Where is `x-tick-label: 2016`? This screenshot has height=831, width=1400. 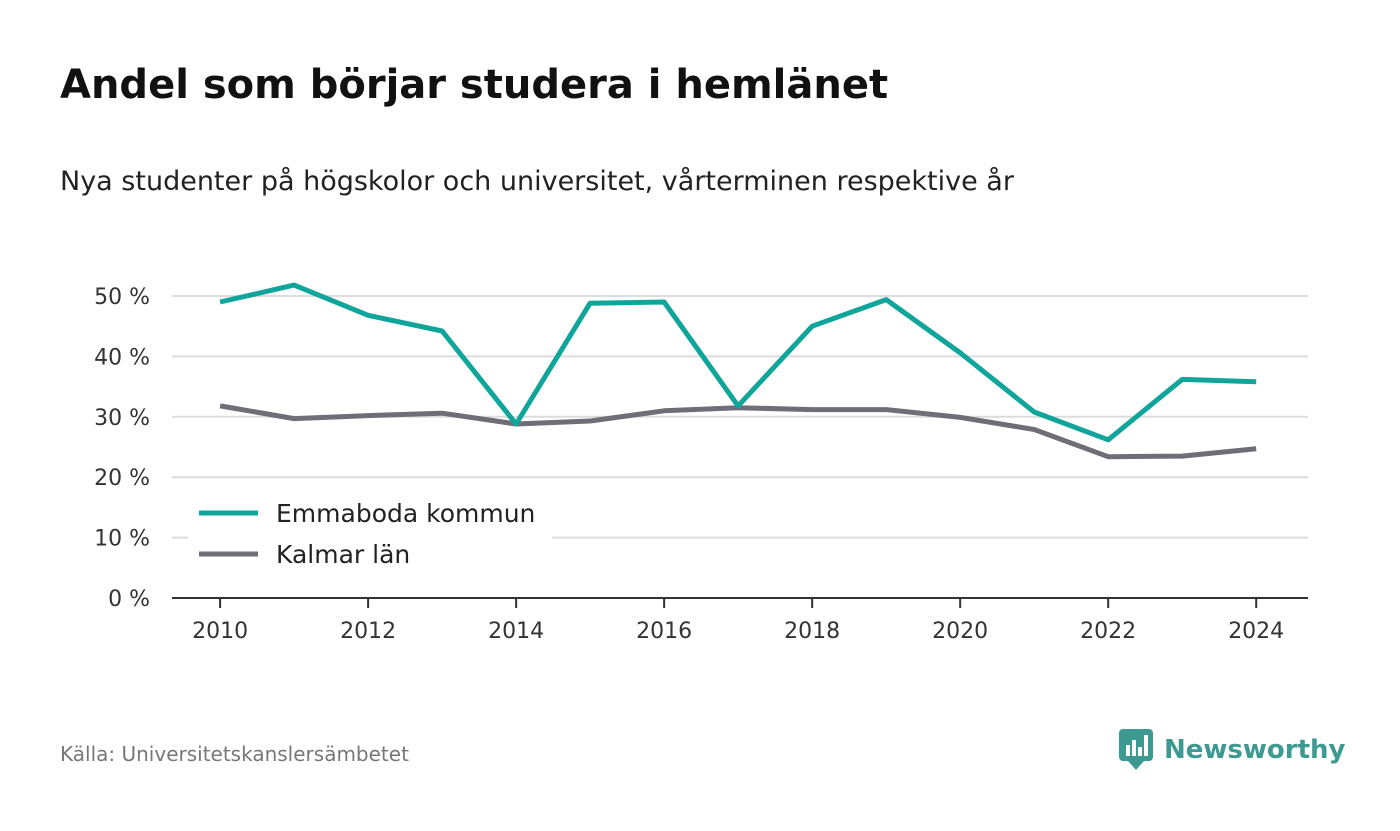
x-tick-label: 2016 is located at coordinates (664, 631).